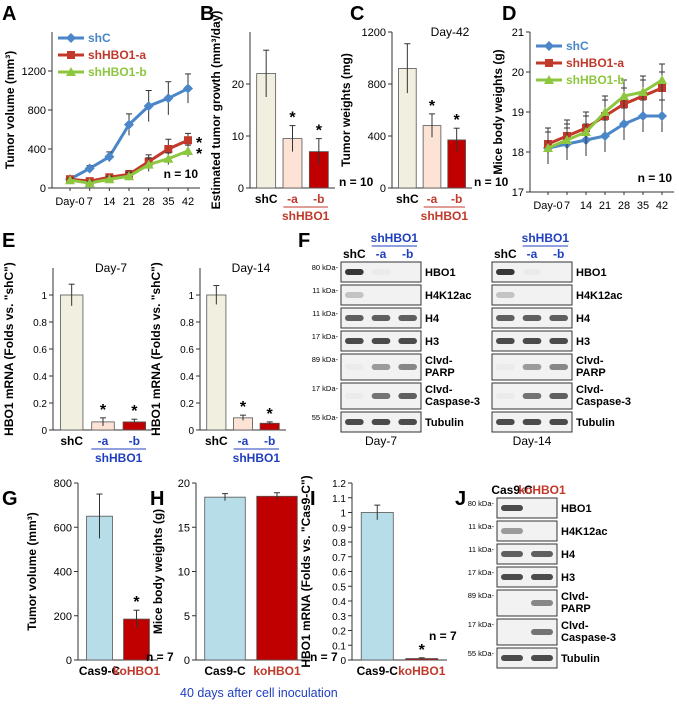 Image resolution: width=679 pixels, height=710 pixels. What do you see at coordinates (184, 528) in the screenshot?
I see `y-tick-label: 15` at bounding box center [184, 528].